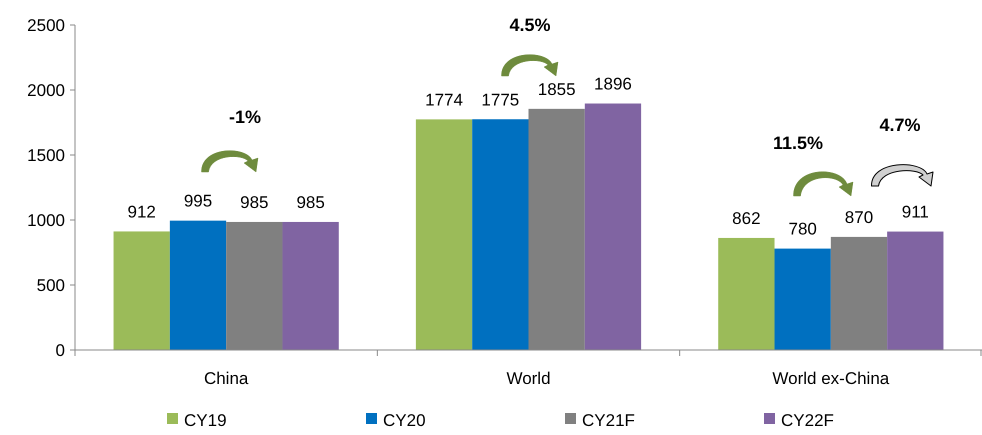  What do you see at coordinates (46, 220) in the screenshot?
I see `y-tick-label: 1000` at bounding box center [46, 220].